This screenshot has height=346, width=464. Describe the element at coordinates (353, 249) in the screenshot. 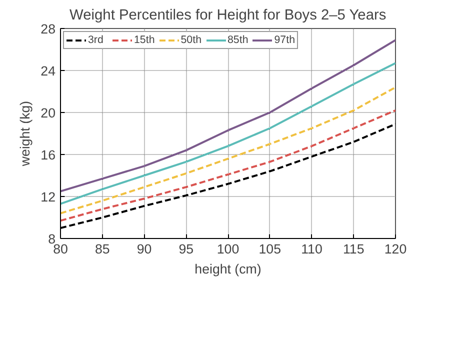

I see `x-tick-label: 115` at that location.